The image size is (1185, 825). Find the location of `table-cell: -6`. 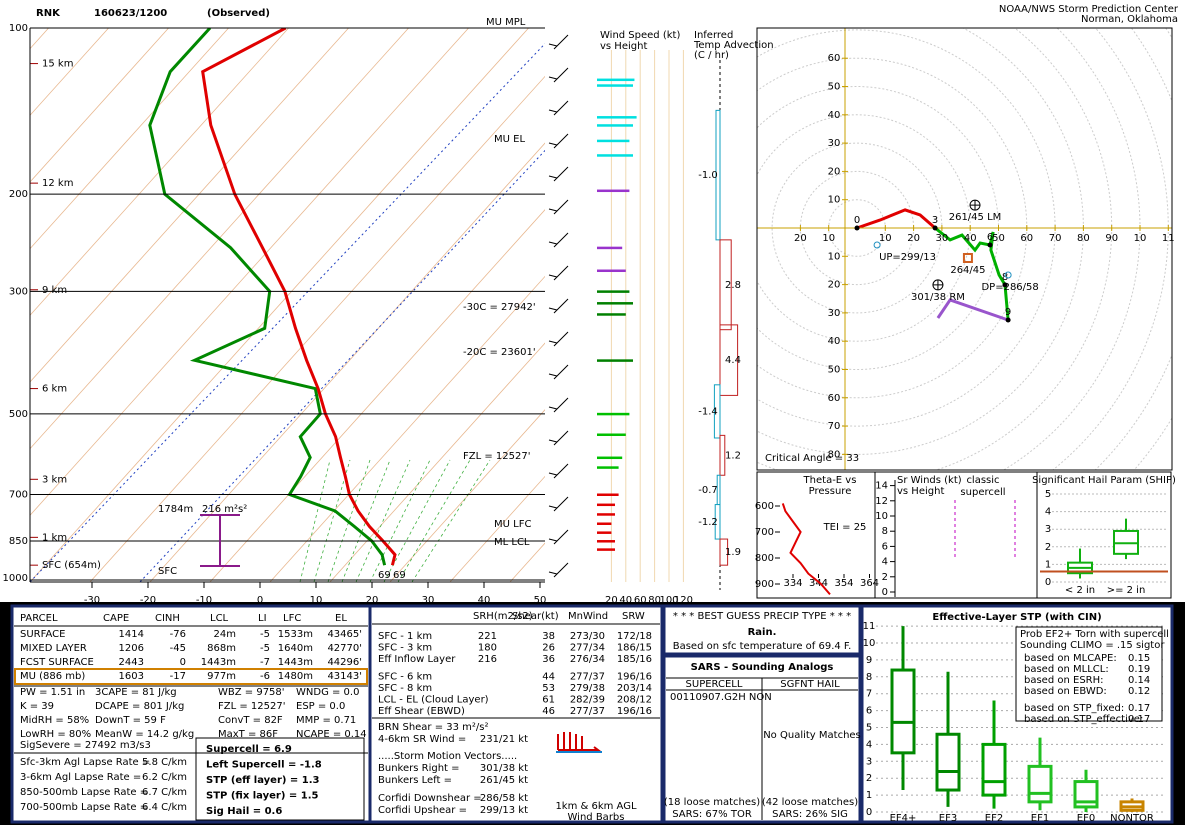

table-cell: -6 is located at coordinates (265, 676).